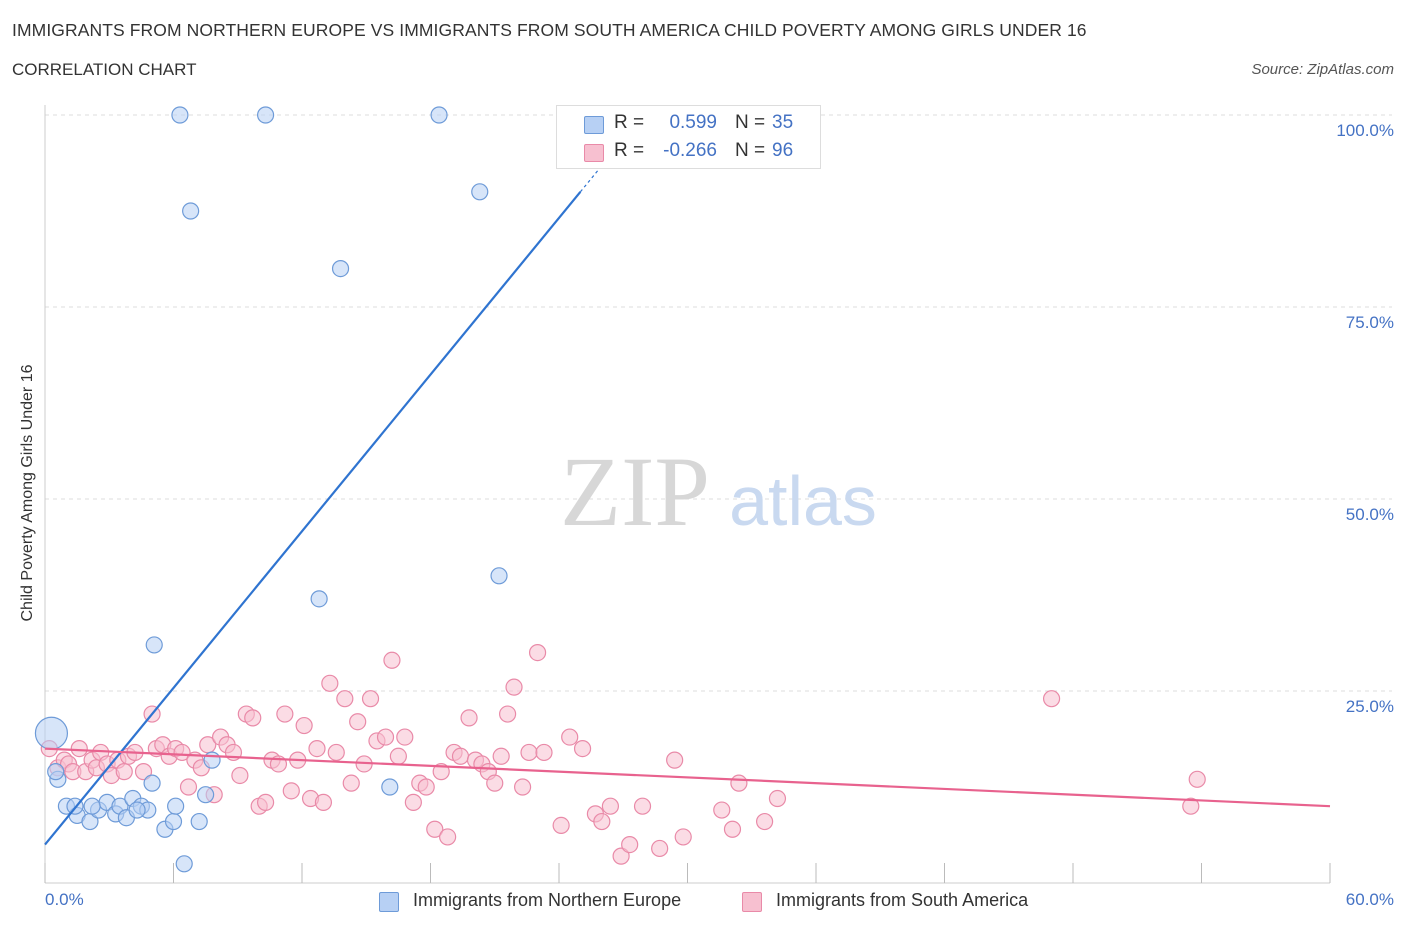 The width and height of the screenshot is (1406, 930). Describe the element at coordinates (1369, 322) in the screenshot. I see `y-tick-75: 75.0%` at that location.